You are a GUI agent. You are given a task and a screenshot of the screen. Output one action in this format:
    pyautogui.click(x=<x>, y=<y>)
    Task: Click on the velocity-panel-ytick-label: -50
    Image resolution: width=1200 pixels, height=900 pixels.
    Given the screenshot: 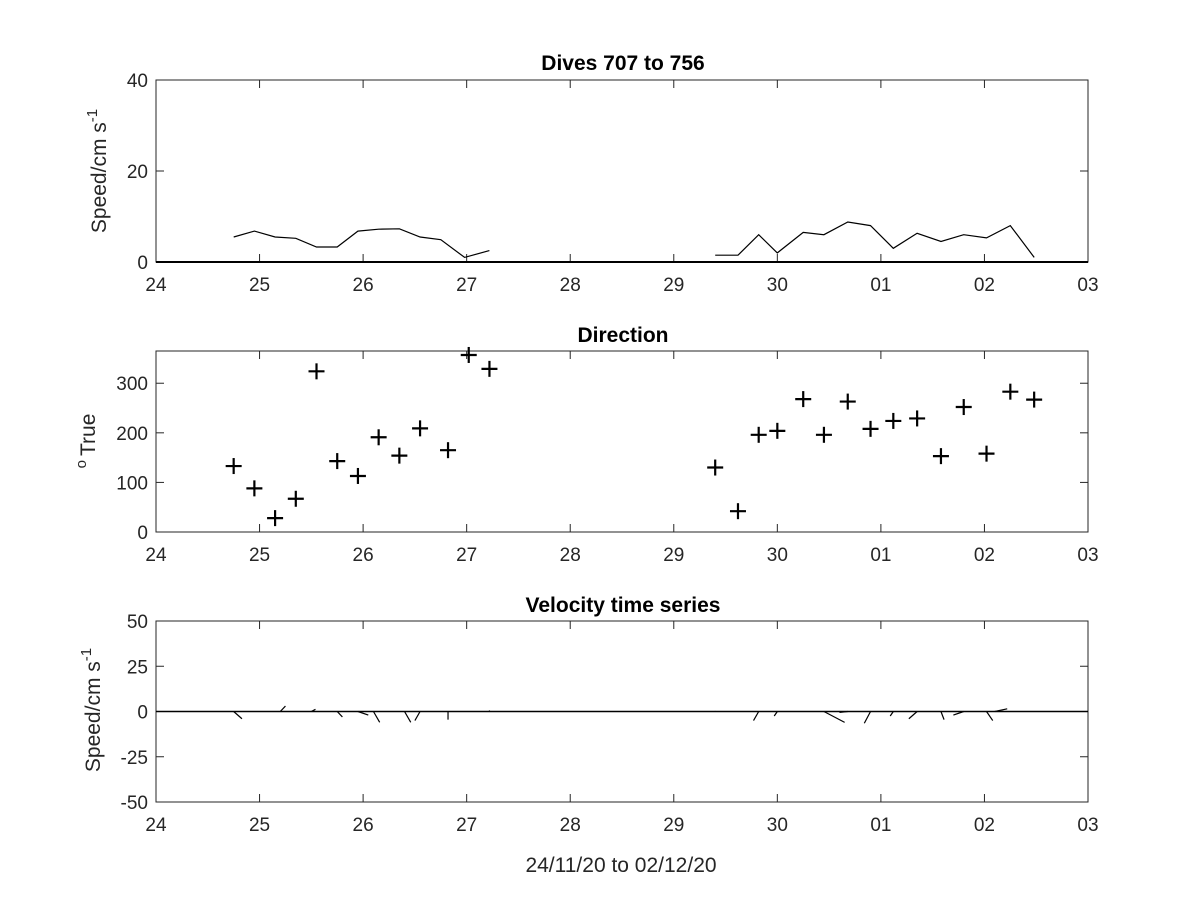 What is the action you would take?
    pyautogui.click(x=134, y=803)
    